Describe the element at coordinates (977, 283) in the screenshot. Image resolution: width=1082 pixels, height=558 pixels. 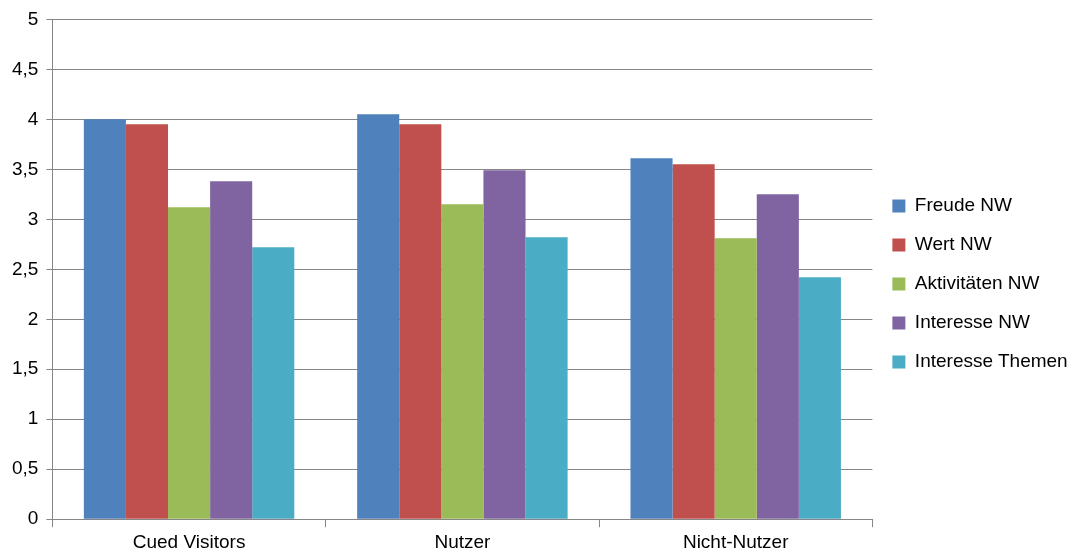
I see `legend-label: Aktivitäten NW` at that location.